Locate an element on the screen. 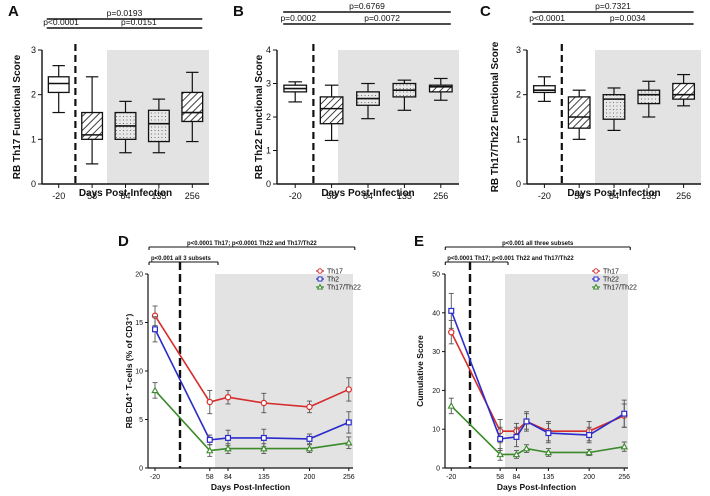 The height and width of the screenshot is (496, 710). y-axis-title: RB Th17/Th22 Functional Score is located at coordinates (495, 116).